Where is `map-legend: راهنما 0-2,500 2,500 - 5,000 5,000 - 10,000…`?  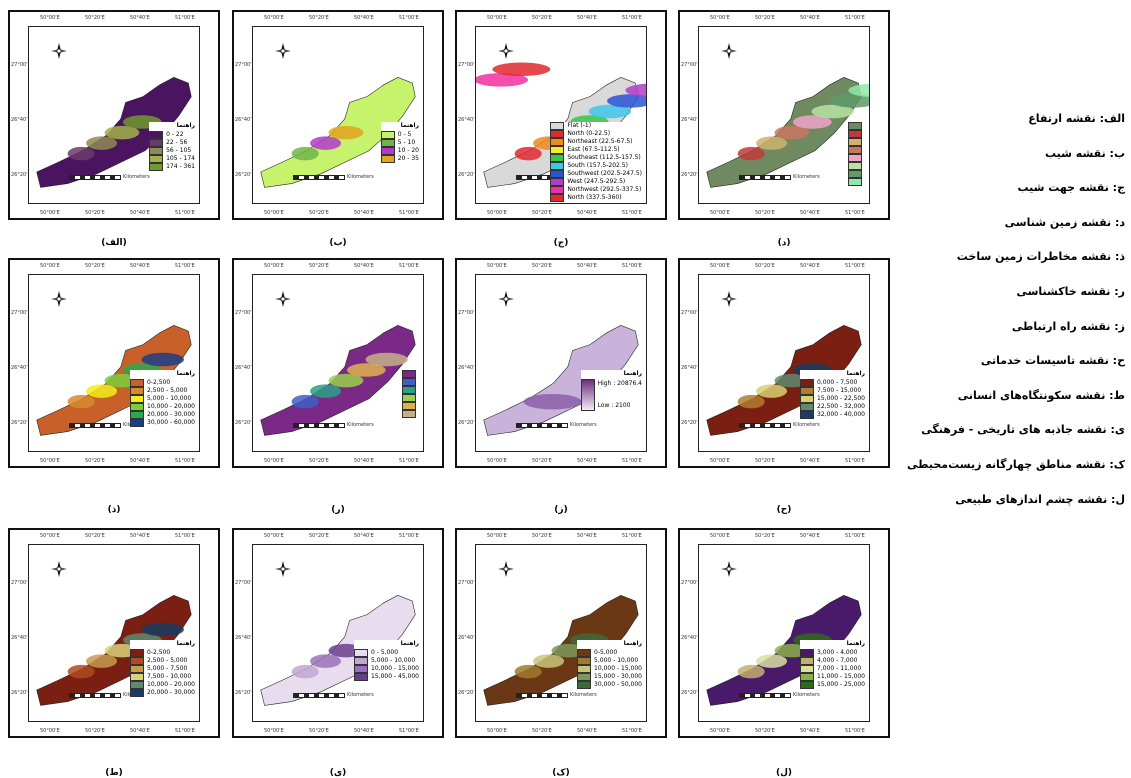 map-legend: راهنما 0-2,500 2,500 - 5,000 5,000 - 10,000… is located at coordinates (162, 398).